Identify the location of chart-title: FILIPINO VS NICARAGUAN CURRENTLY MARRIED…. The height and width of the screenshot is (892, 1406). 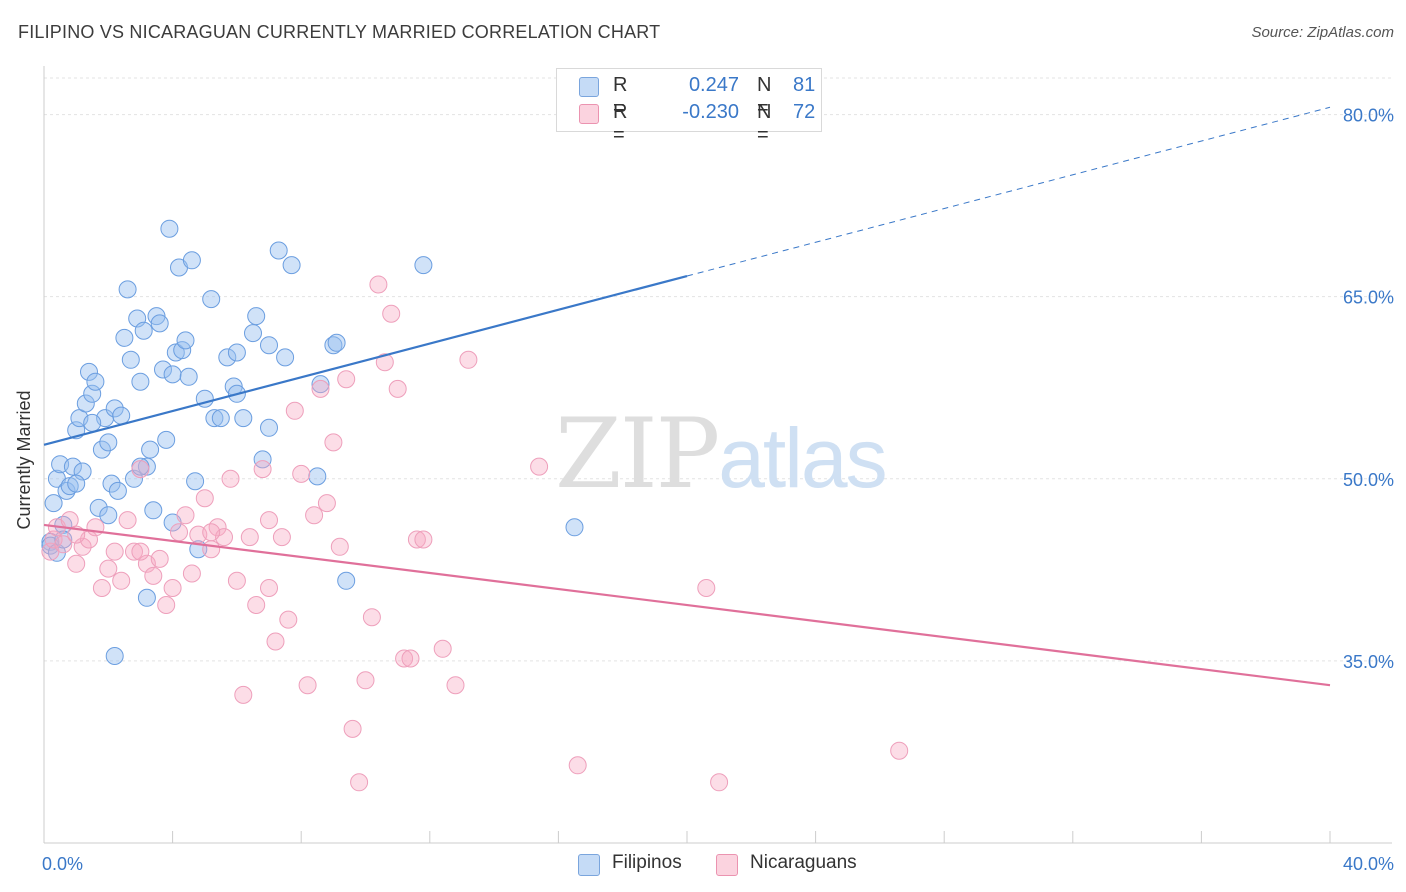
(339, 32).